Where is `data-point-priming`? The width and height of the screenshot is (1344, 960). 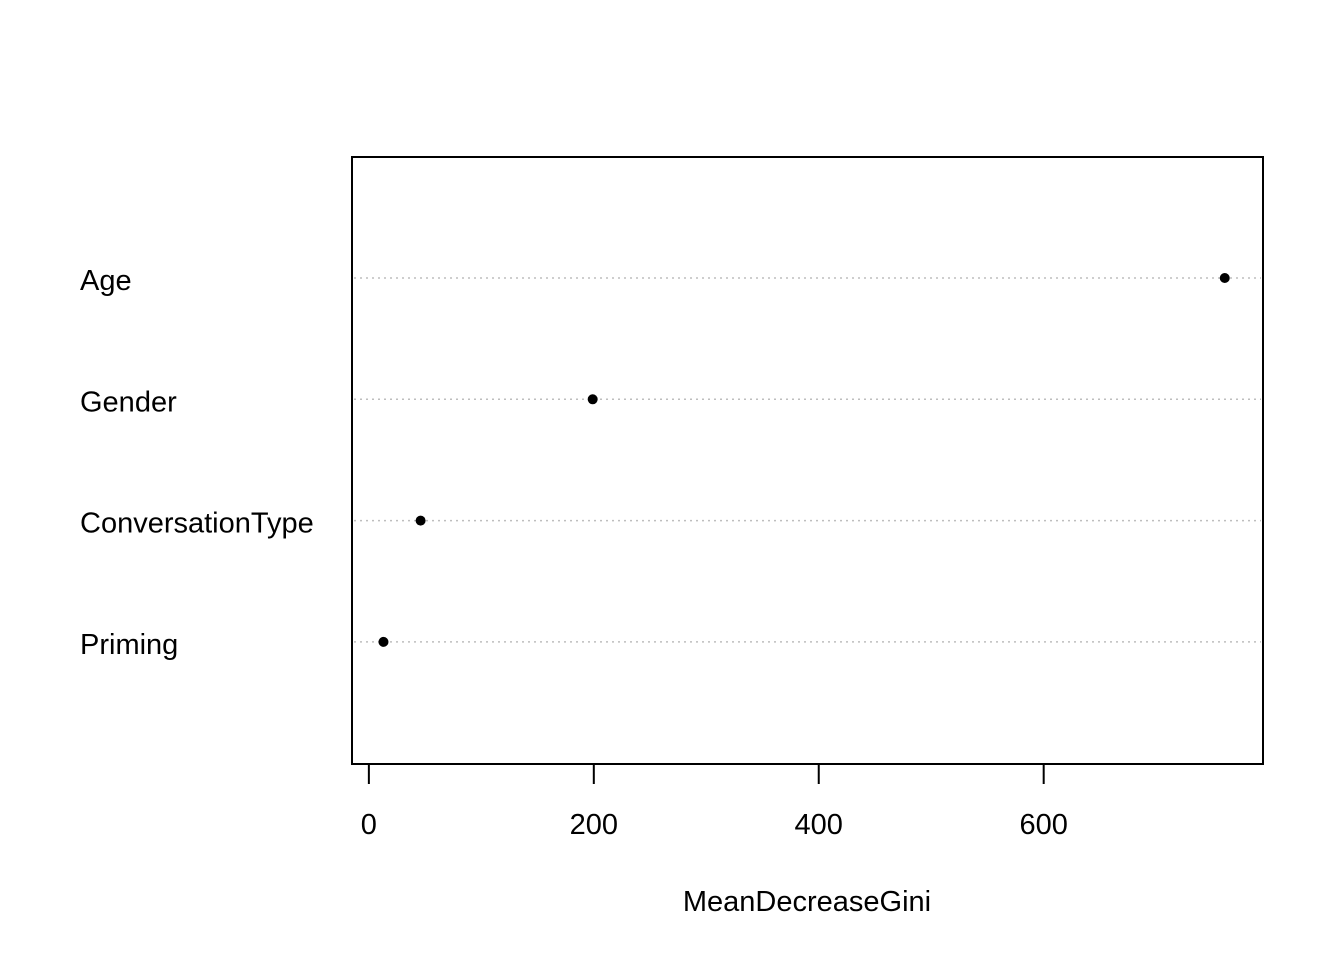
data-point-priming is located at coordinates (383, 641).